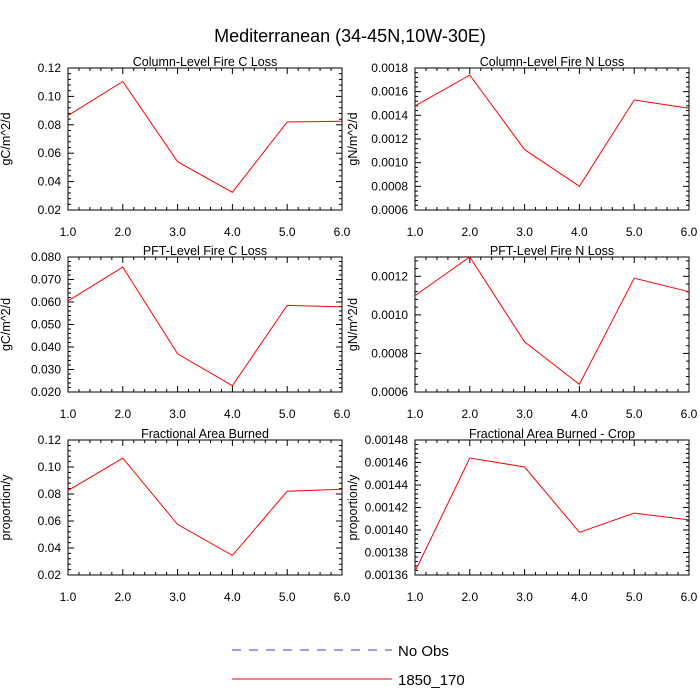 The height and width of the screenshot is (700, 700). Describe the element at coordinates (205, 434) in the screenshot. I see `panel-title: Fractional Area Burned` at that location.